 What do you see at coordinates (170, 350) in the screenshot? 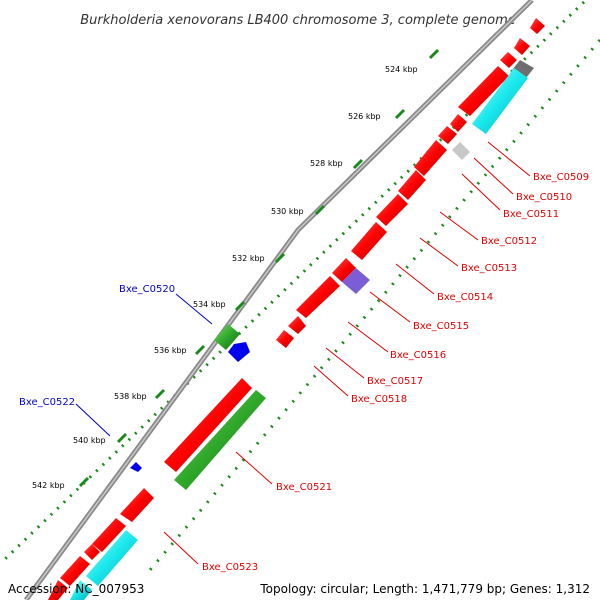
I see `tick-label: 536 kbp` at bounding box center [170, 350].